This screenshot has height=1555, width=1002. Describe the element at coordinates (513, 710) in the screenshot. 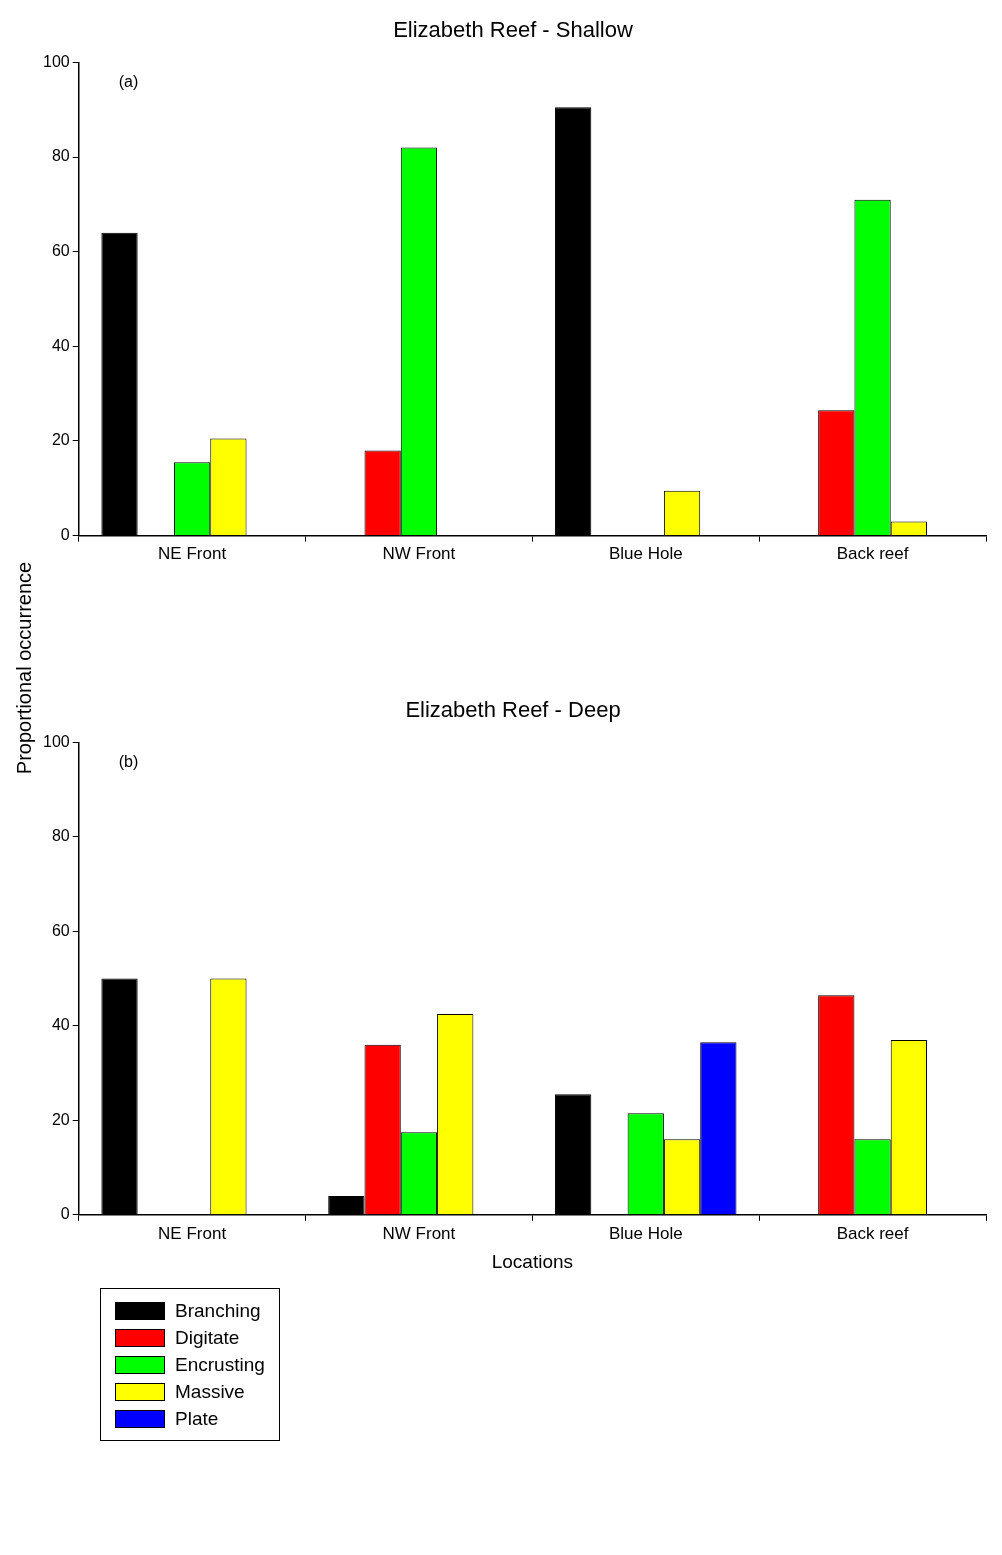

I see `chart-title: Elizabeth Reef - Deep` at that location.